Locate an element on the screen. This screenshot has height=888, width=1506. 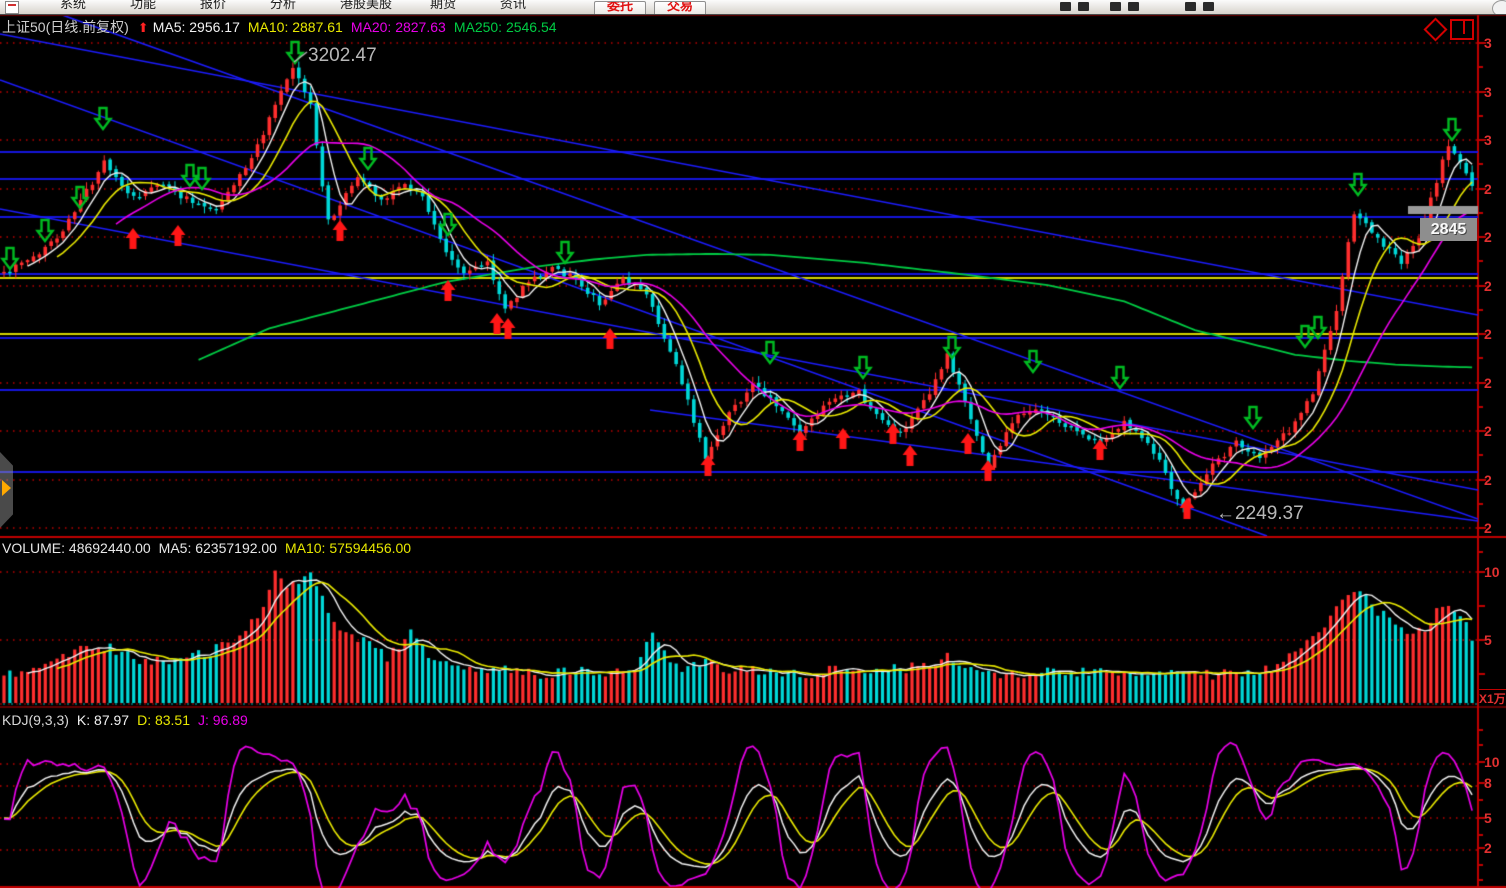
chart-icon is located at coordinates (1115, 6).